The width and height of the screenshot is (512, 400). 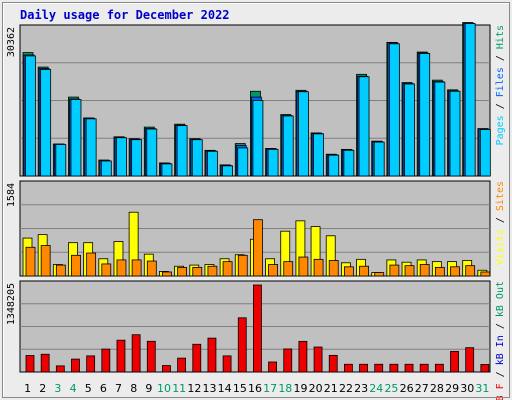 I want to click on legend-text: Hits, so click(x=500, y=37).